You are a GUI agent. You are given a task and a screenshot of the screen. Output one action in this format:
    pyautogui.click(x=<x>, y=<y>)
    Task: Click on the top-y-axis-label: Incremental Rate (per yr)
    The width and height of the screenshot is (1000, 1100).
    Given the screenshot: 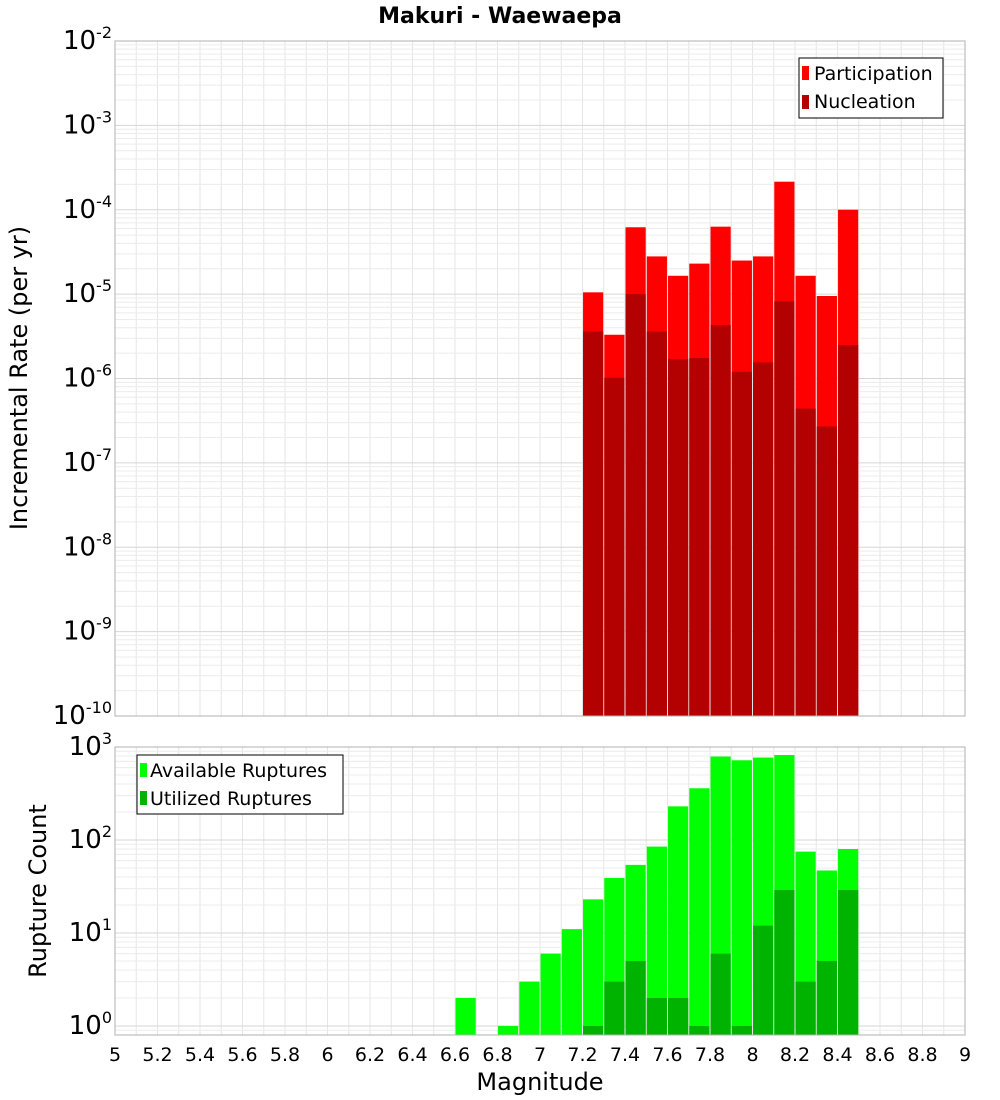 What is the action you would take?
    pyautogui.click(x=19, y=378)
    